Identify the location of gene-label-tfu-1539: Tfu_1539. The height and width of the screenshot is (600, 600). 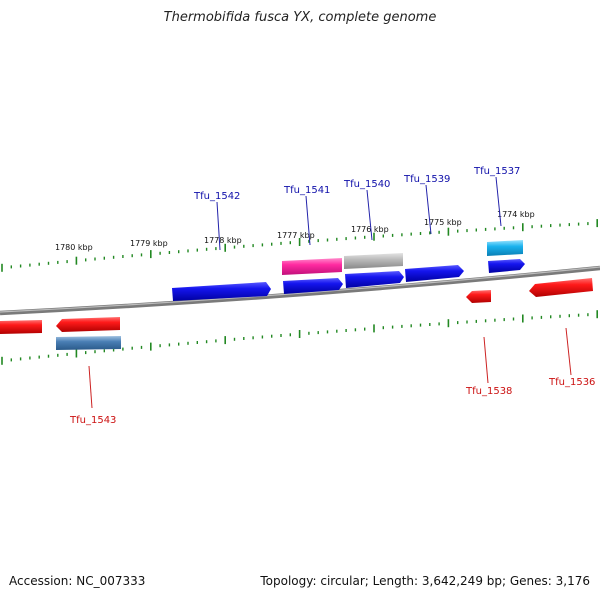
(426, 179).